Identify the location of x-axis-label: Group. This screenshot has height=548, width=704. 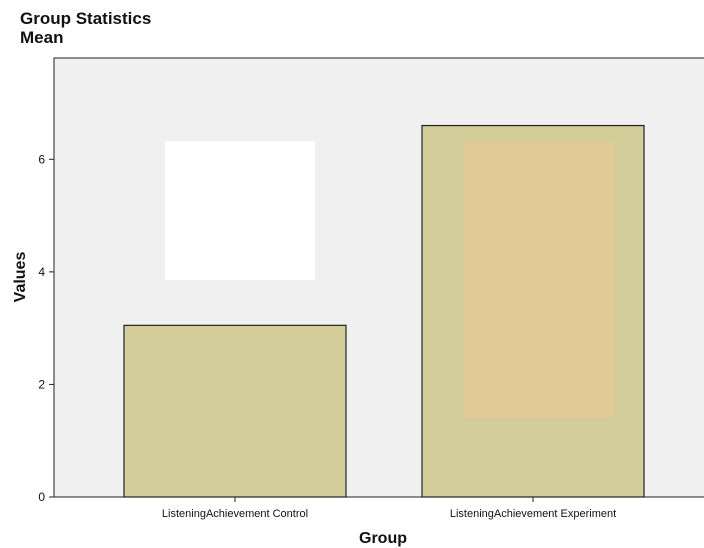
(383, 538).